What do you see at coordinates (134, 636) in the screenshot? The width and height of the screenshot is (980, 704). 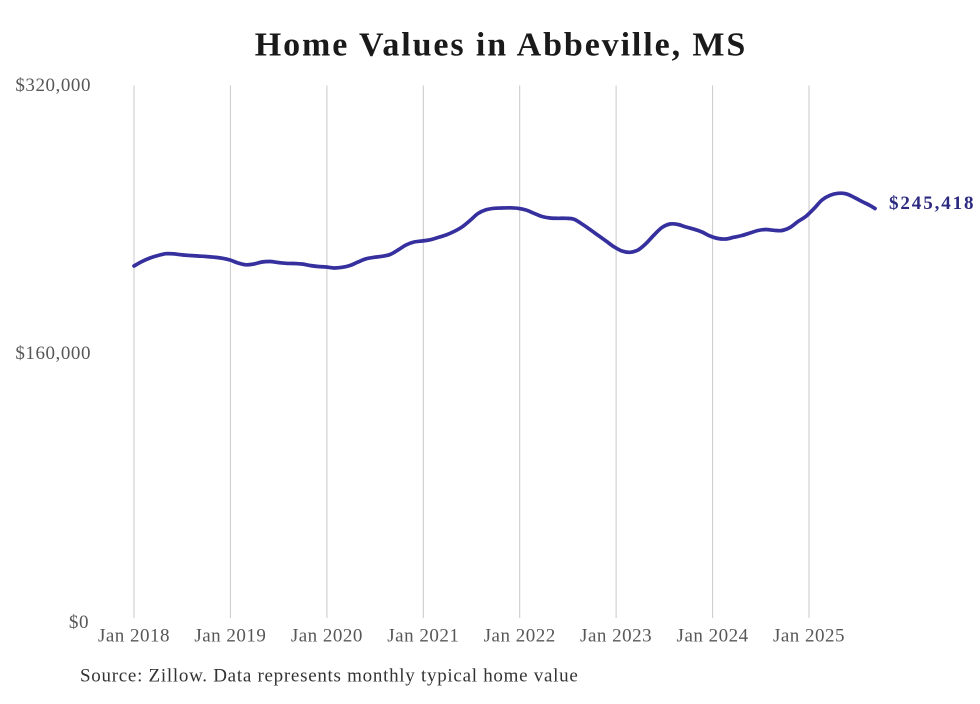 I see `svg-text: Jan 2018` at bounding box center [134, 636].